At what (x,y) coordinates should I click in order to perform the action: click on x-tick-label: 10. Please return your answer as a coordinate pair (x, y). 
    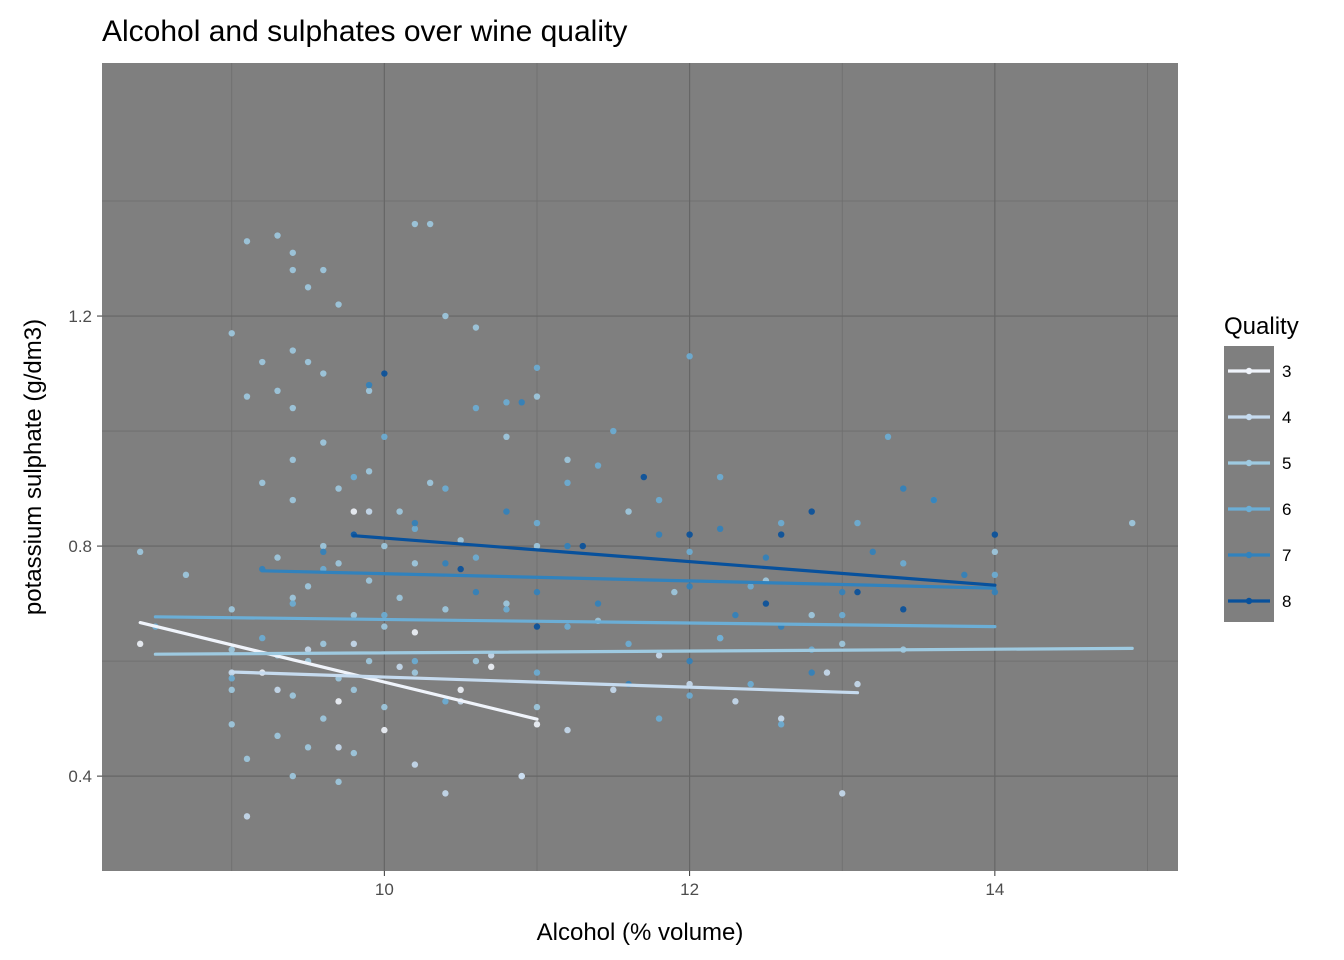
    Looking at the image, I should click on (384, 889).